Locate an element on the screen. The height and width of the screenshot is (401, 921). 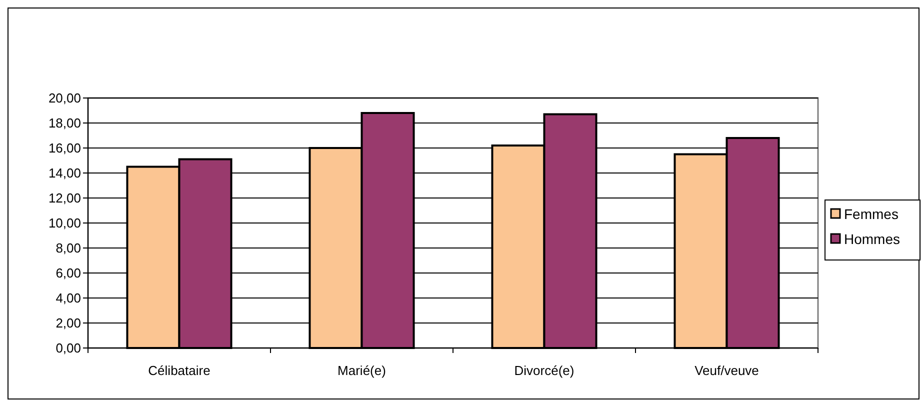
legend-label: Femmes is located at coordinates (871, 214).